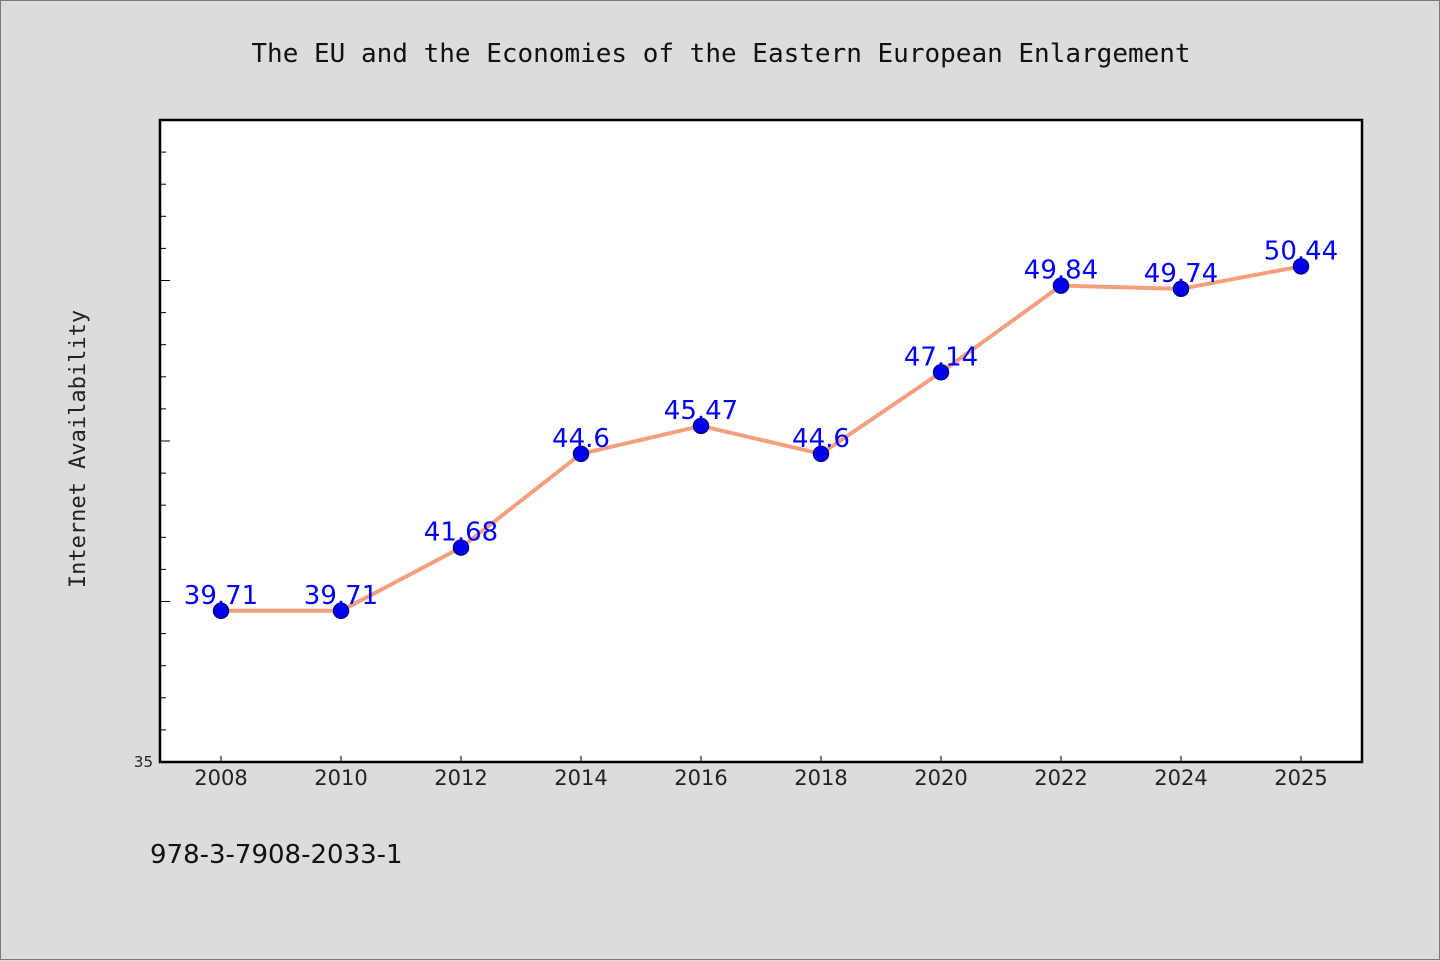  I want to click on x-tick-label: 2008, so click(220, 778).